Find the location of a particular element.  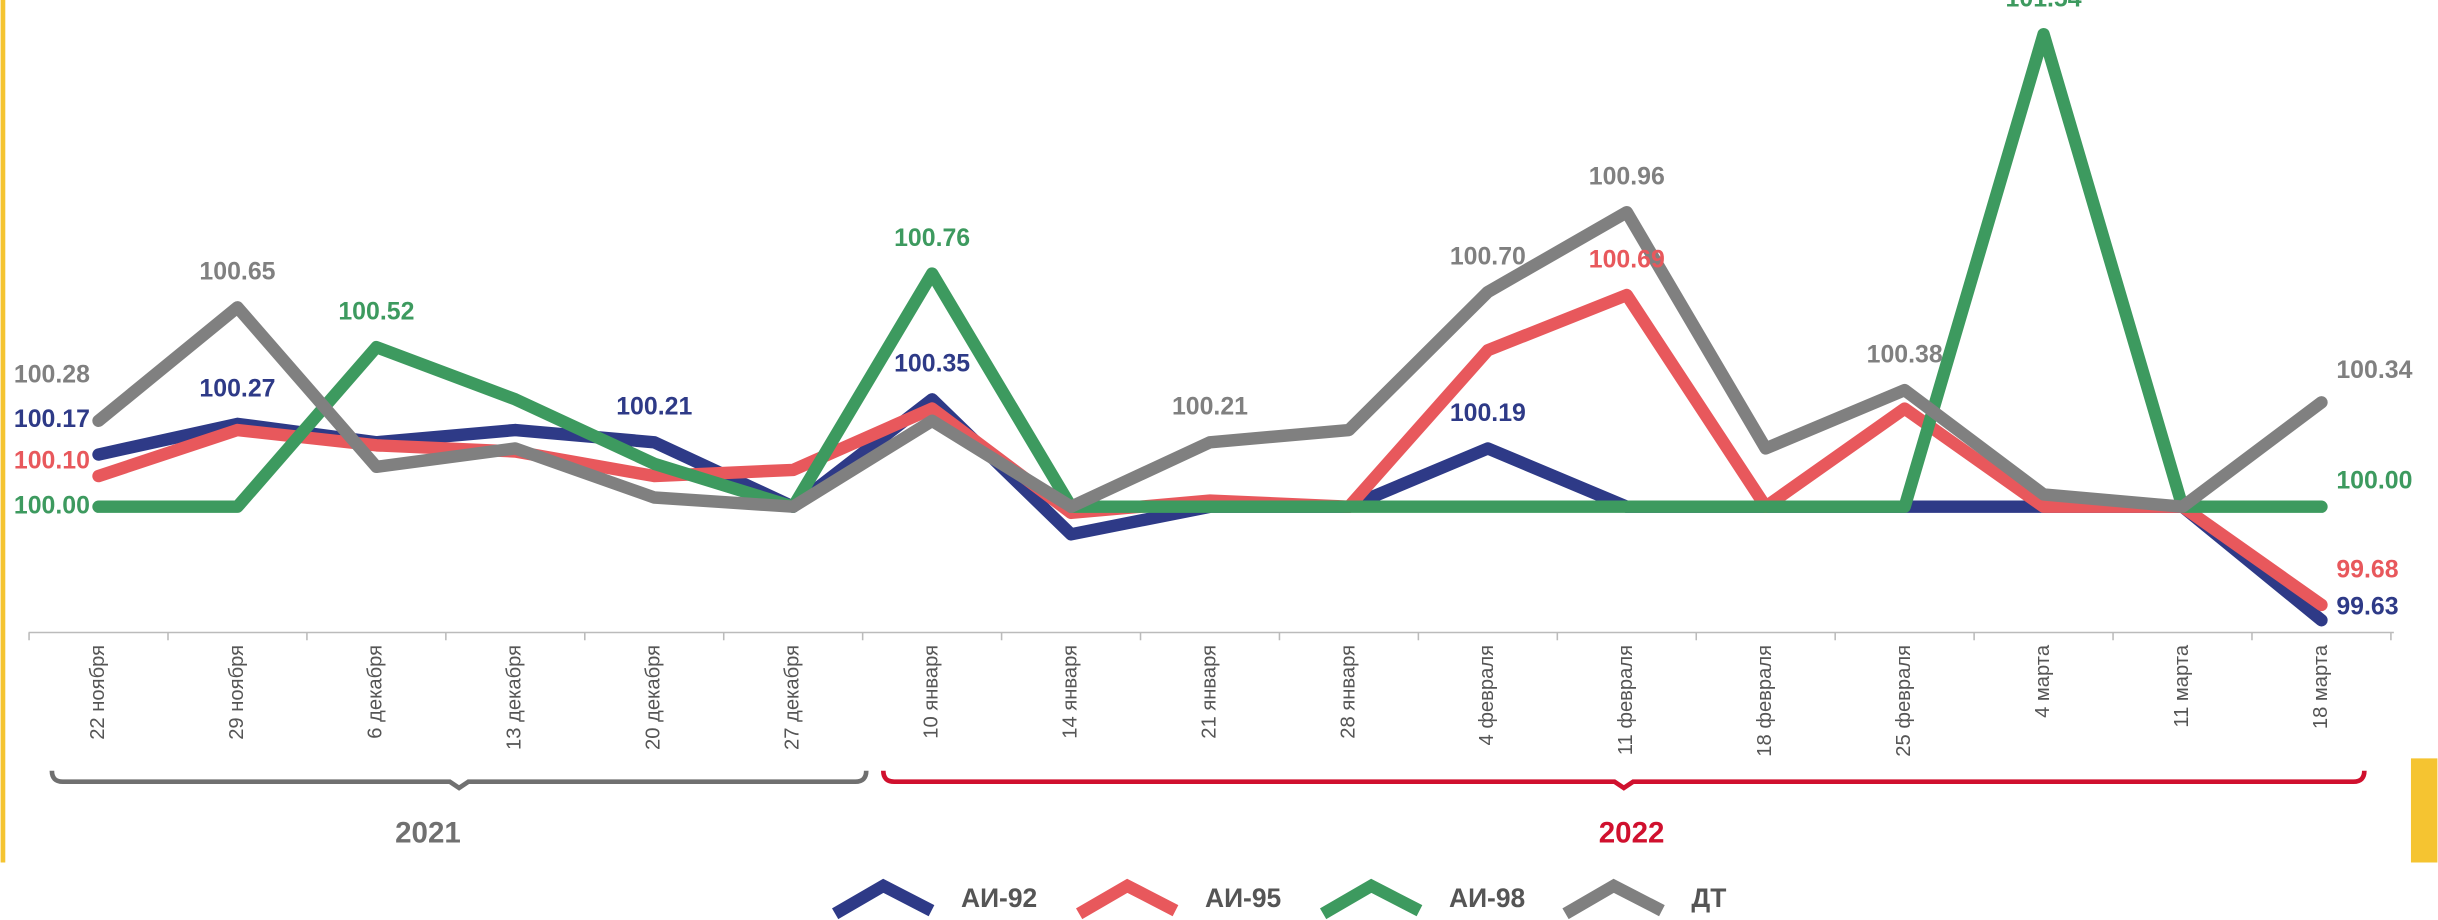

data-label: 100.70 is located at coordinates (1488, 256).